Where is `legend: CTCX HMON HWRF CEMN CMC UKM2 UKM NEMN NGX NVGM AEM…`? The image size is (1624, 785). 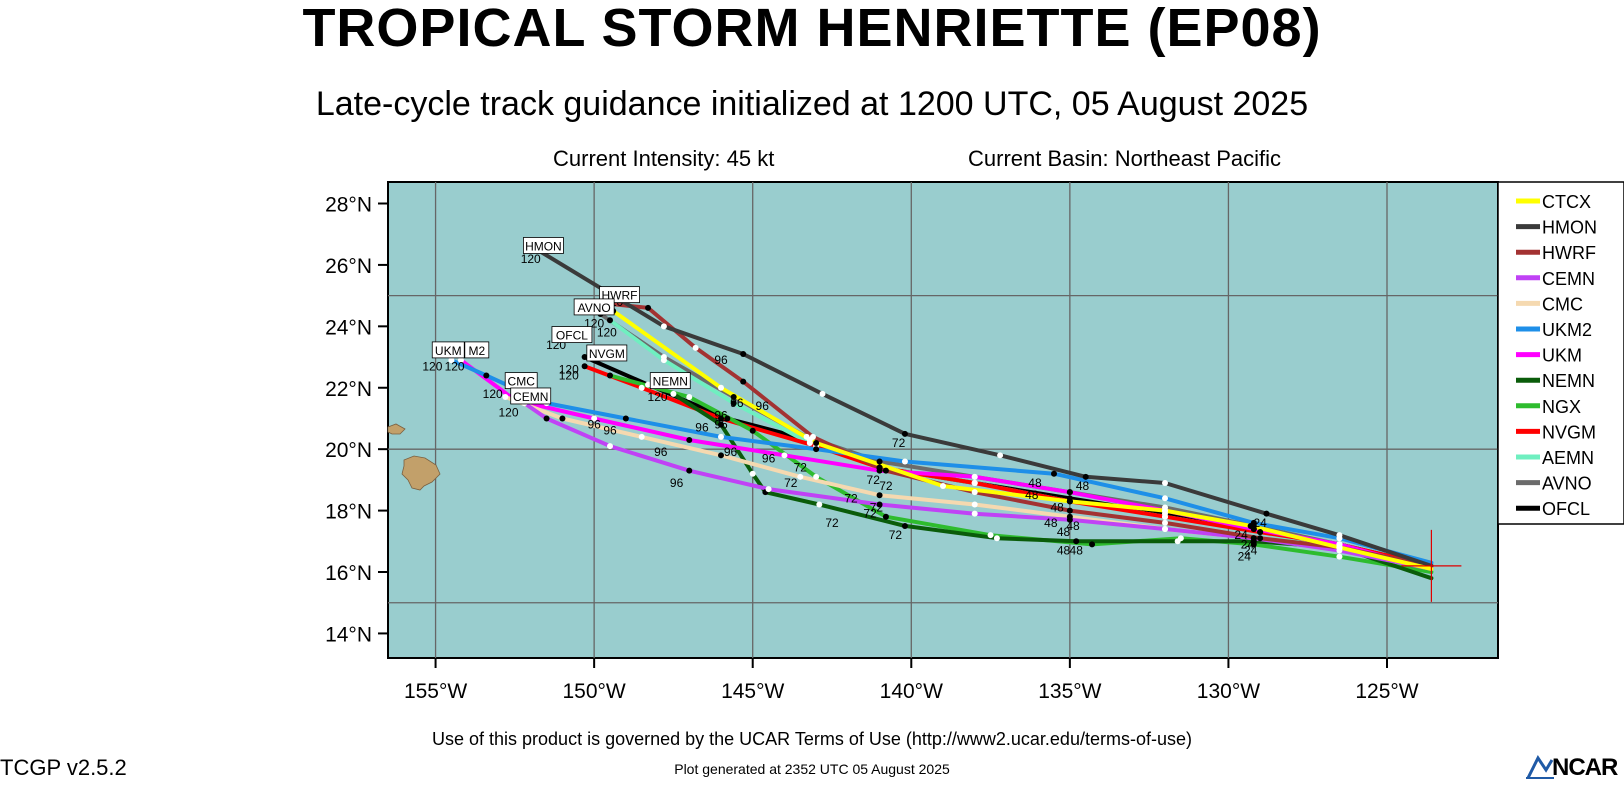 legend: CTCX HMON HWRF CEMN CMC UKM2 UKM NEMN NGX NVGM AEM… is located at coordinates (1560, 353).